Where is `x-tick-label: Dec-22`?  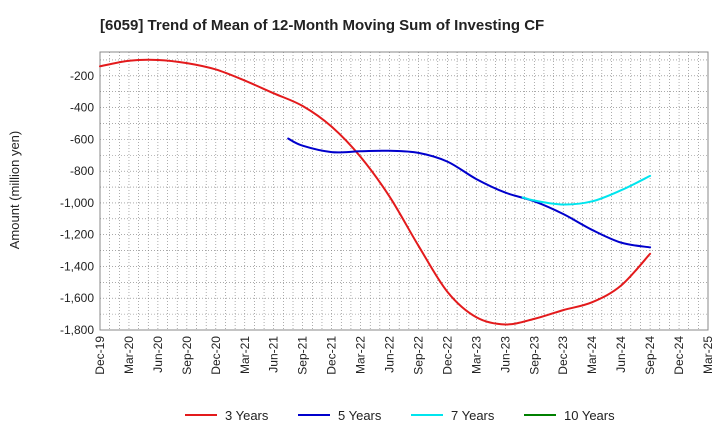
x-tick-label: Dec-22 is located at coordinates (447, 355).